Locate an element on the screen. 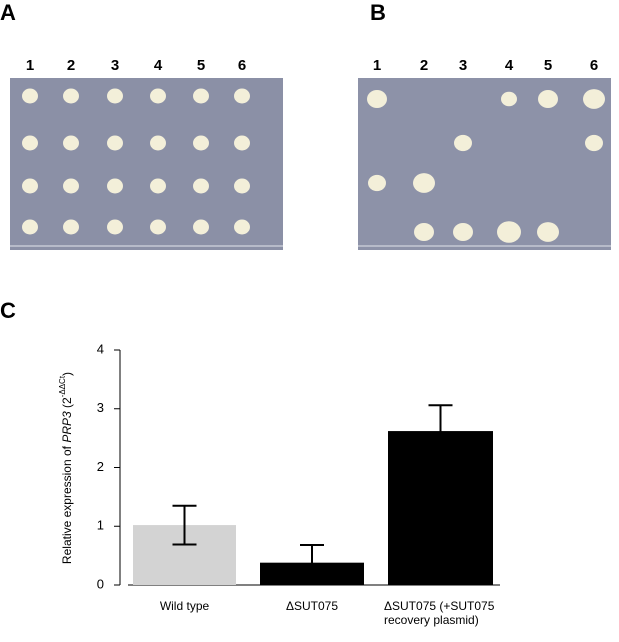  panel-label: B is located at coordinates (378, 12).